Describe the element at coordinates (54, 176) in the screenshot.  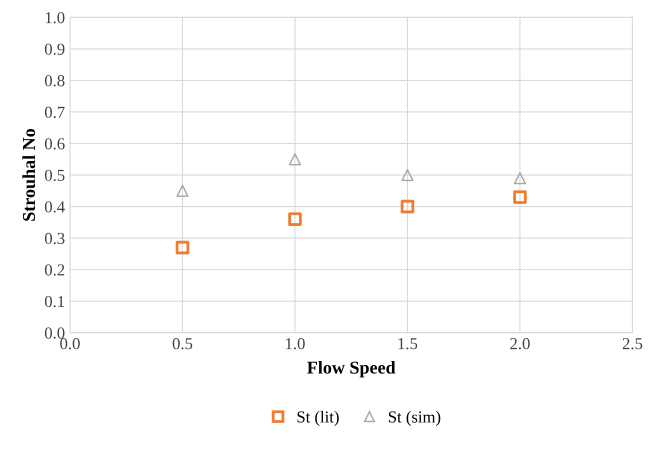
I see `y-tick-label: 0.5` at that location.